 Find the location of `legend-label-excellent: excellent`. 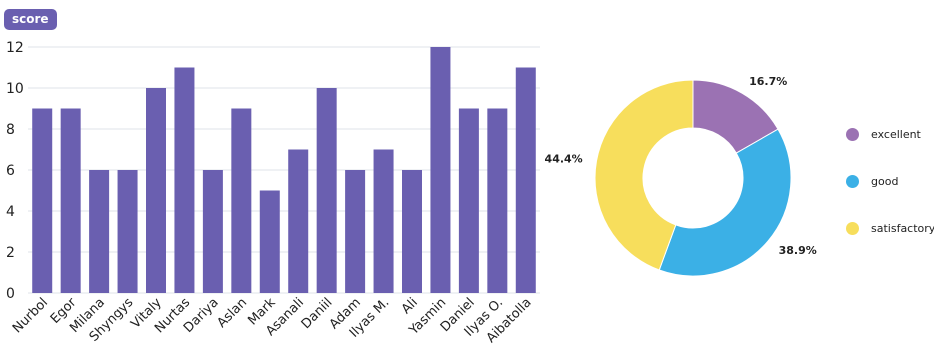

legend-label-excellent: excellent is located at coordinates (896, 134).